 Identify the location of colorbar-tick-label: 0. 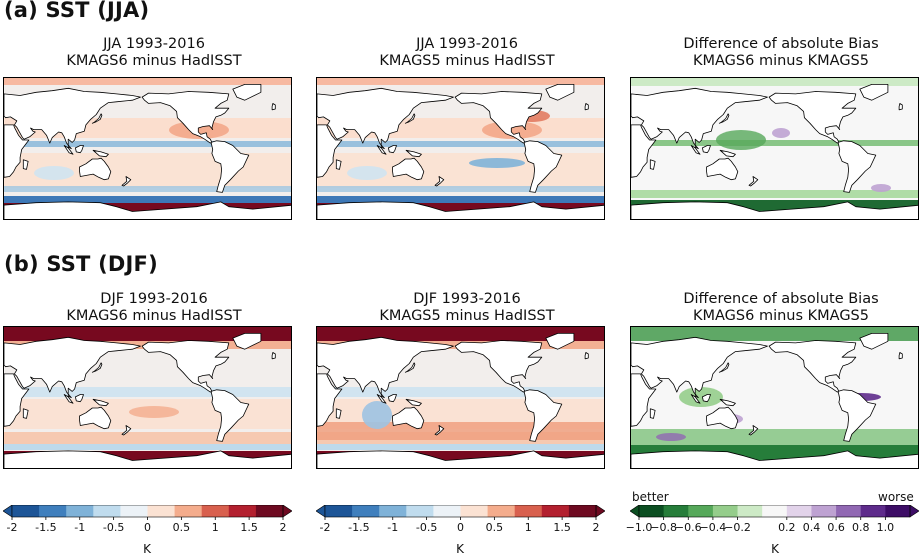
(147, 527).